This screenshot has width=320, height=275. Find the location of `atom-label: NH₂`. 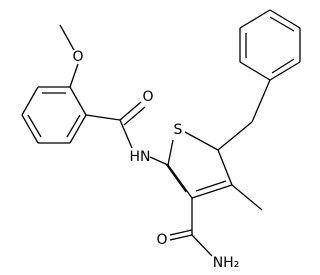

atom-label: NH₂ is located at coordinates (226, 263).